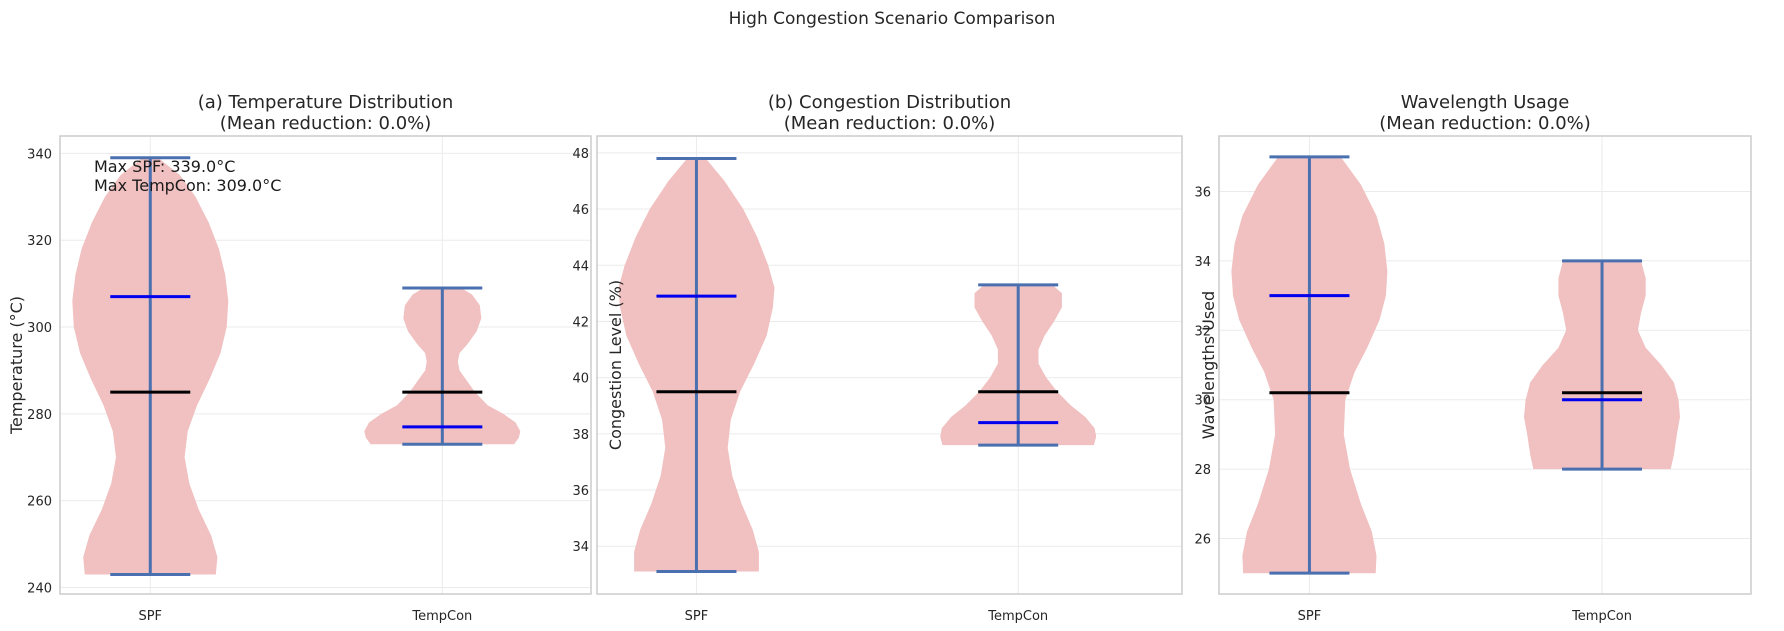 The height and width of the screenshot is (631, 1784). What do you see at coordinates (1485, 102) in the screenshot?
I see `panel-title-line1: Wavelength Usage` at bounding box center [1485, 102].